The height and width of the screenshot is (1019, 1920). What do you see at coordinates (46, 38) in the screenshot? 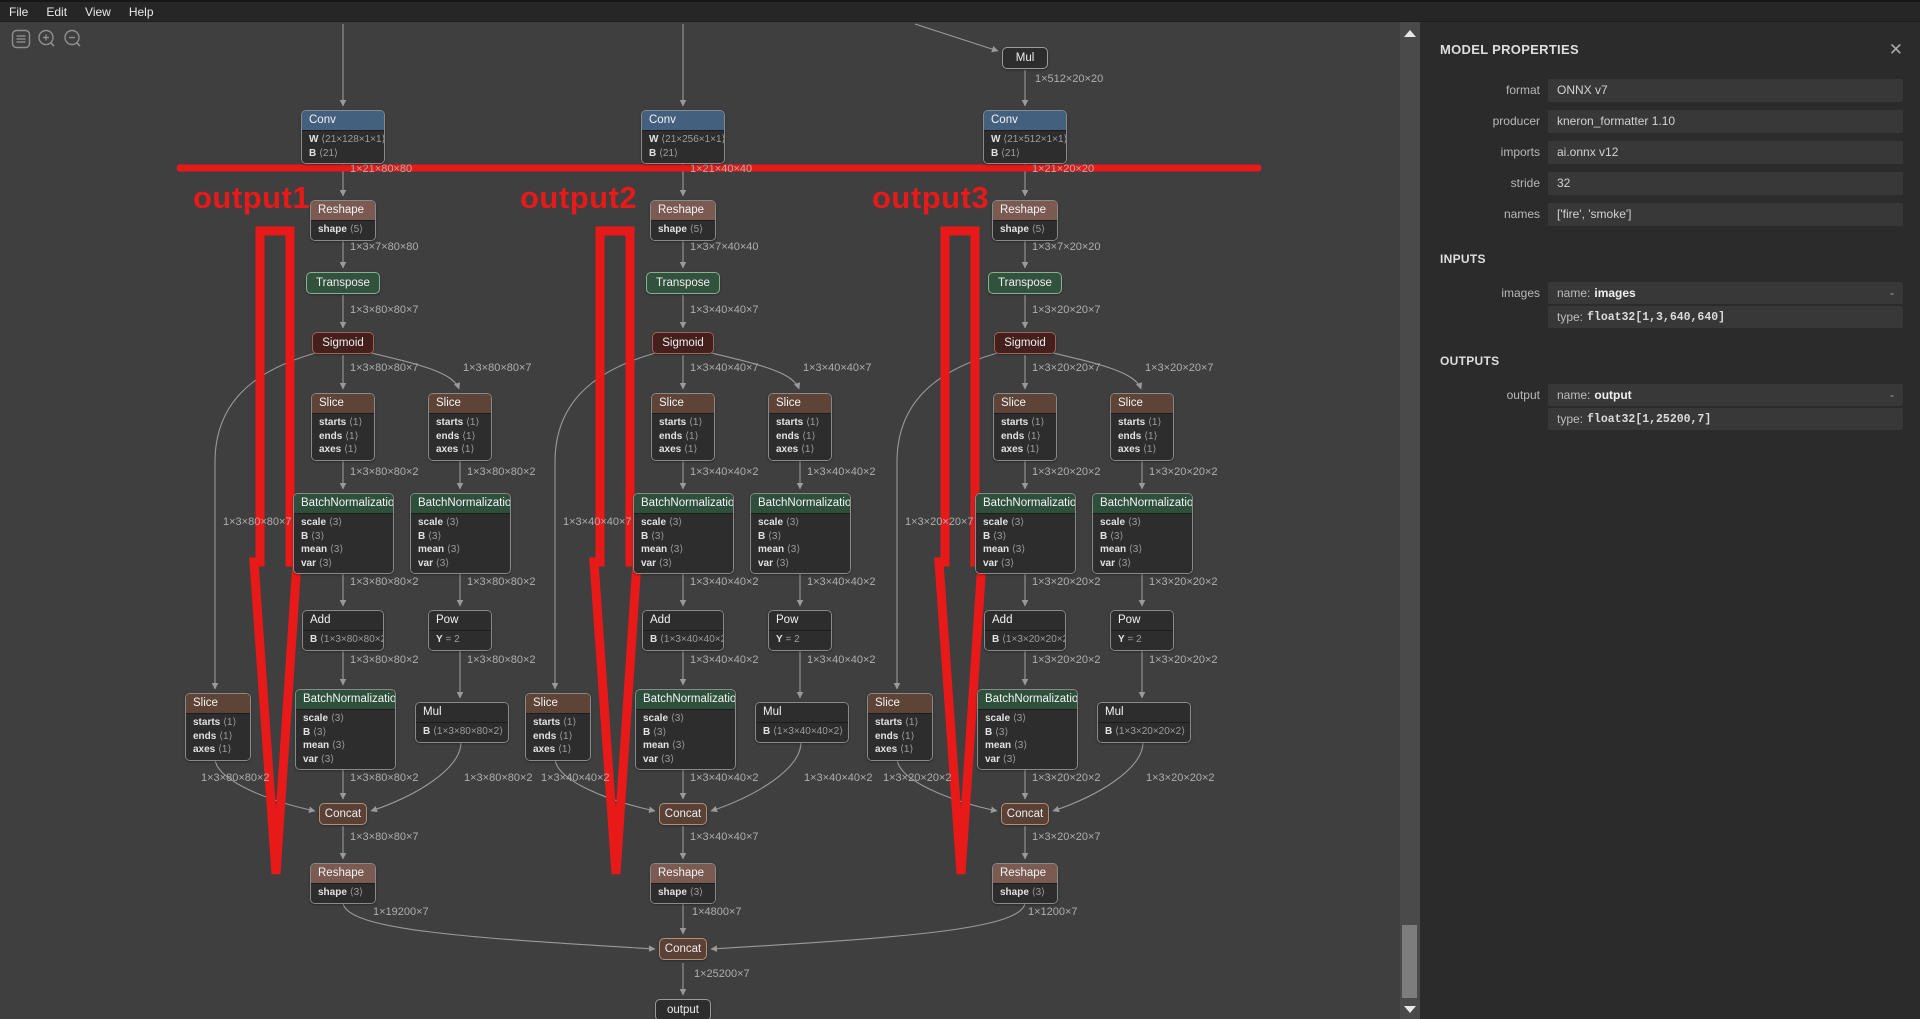
I see `zoom-in-button` at bounding box center [46, 38].